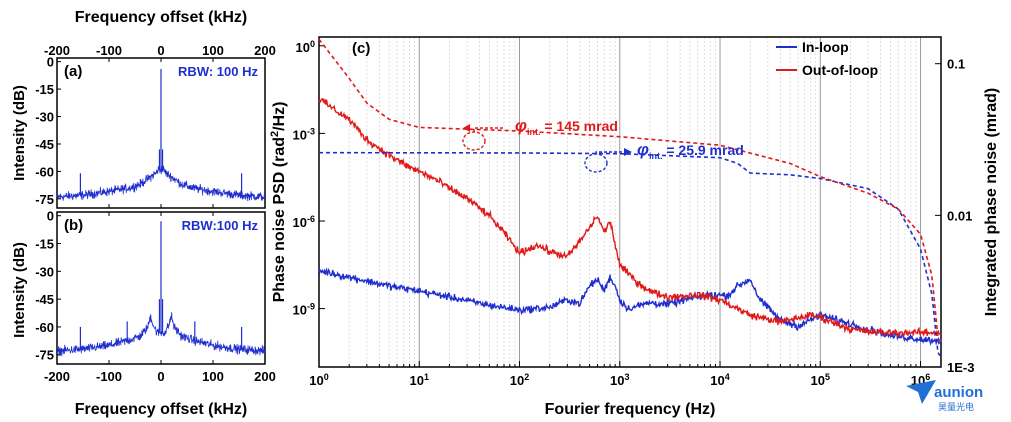  What do you see at coordinates (474, 141) in the screenshot?
I see `annot-circle-out-of-loop` at bounding box center [474, 141].